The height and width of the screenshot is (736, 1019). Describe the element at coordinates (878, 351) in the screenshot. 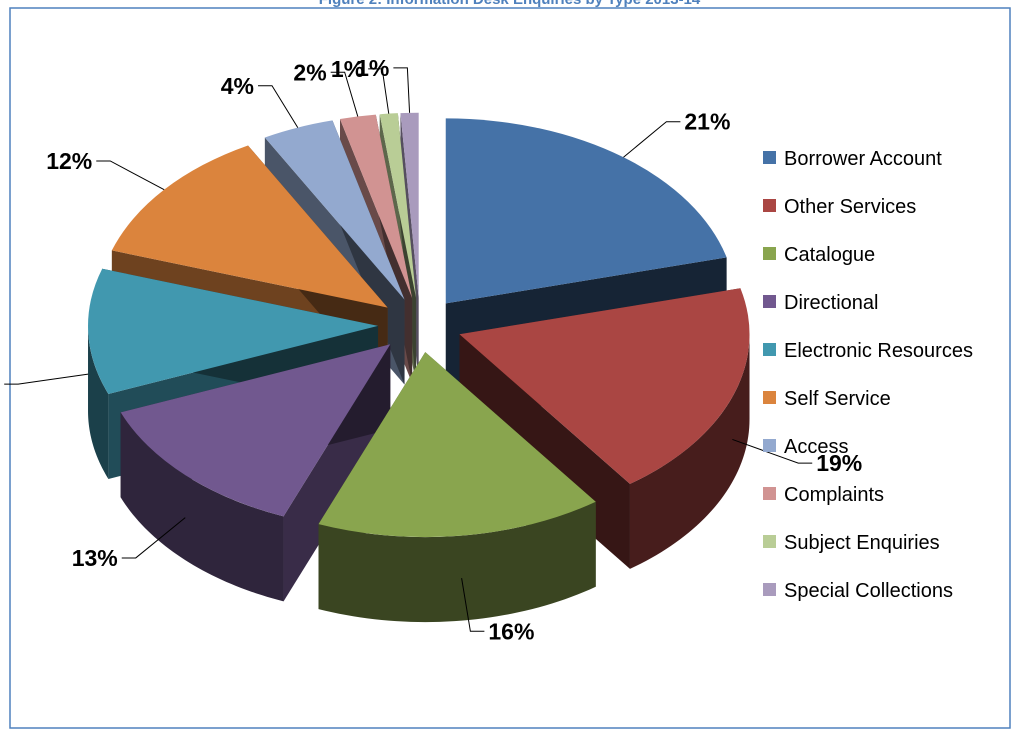

I see `legend-label-electronic-resources: Electronic Resources` at that location.